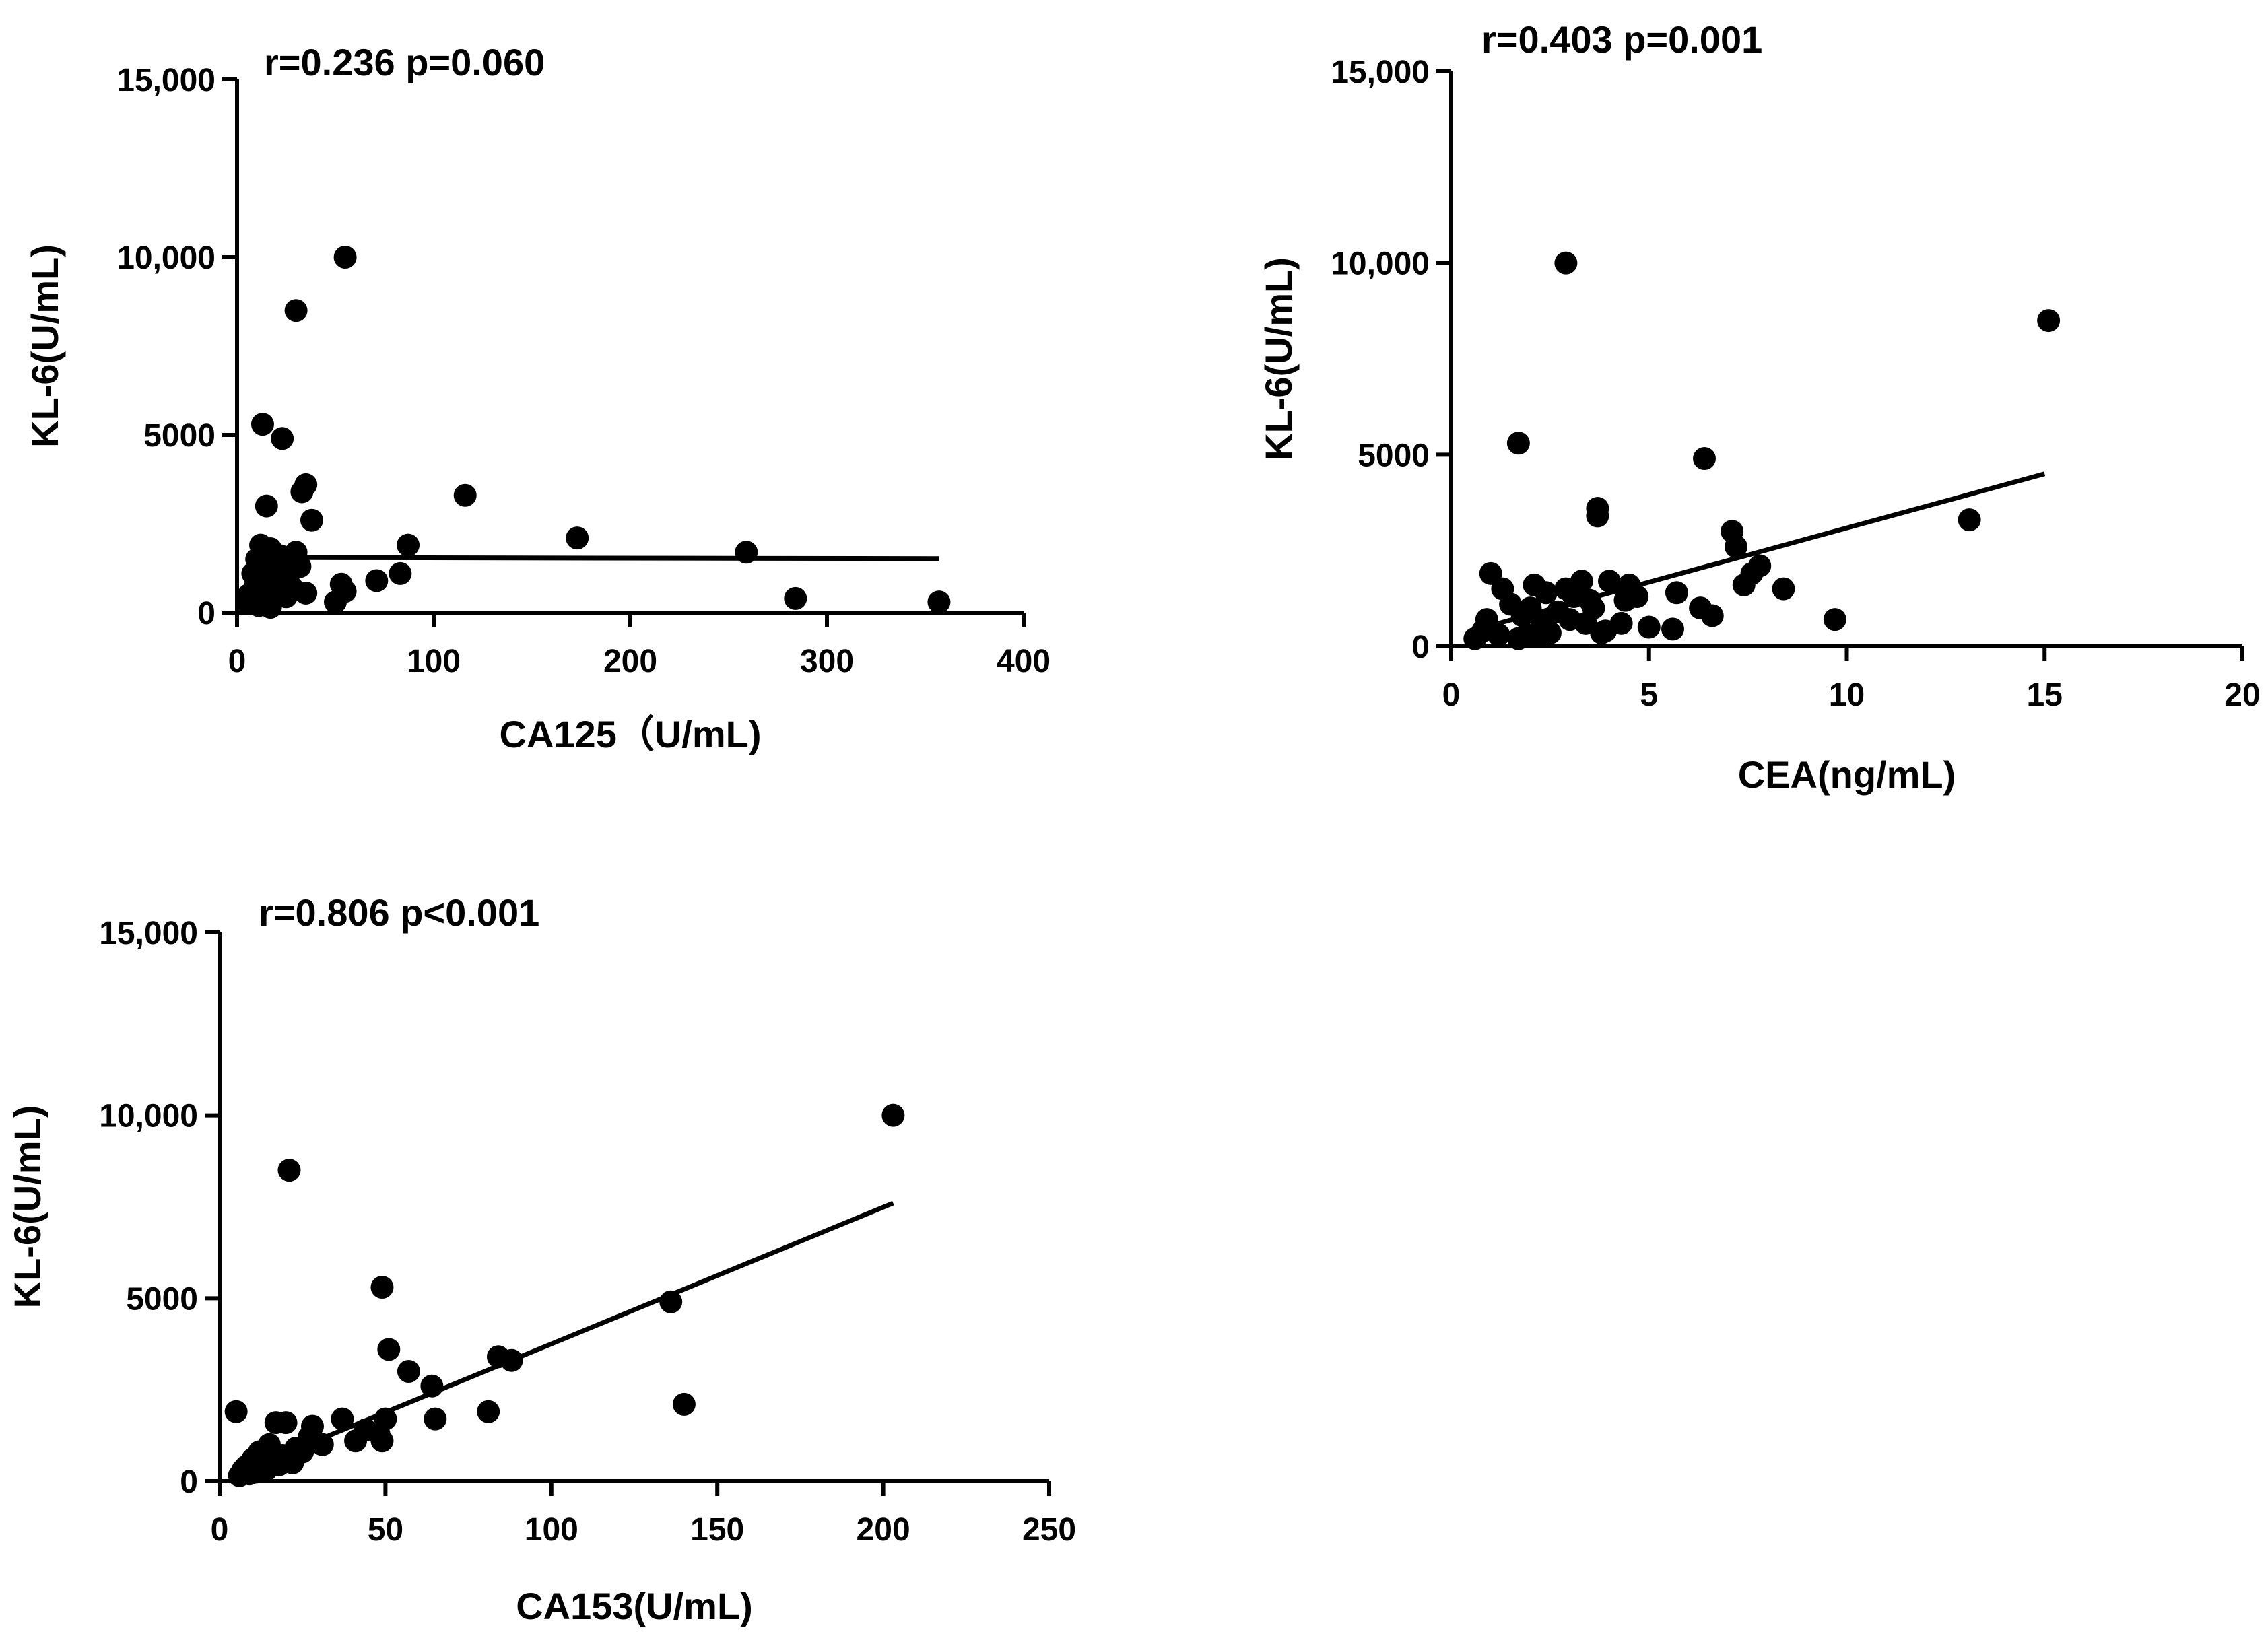 The image size is (2268, 1640). Describe the element at coordinates (827, 661) in the screenshot. I see `x-tick-label: 300` at that location.